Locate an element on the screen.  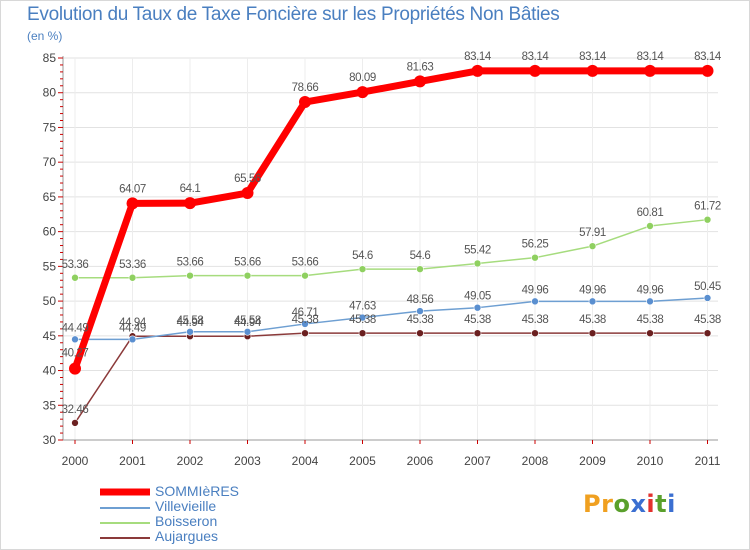
logo-letter: P is located at coordinates (592, 504).